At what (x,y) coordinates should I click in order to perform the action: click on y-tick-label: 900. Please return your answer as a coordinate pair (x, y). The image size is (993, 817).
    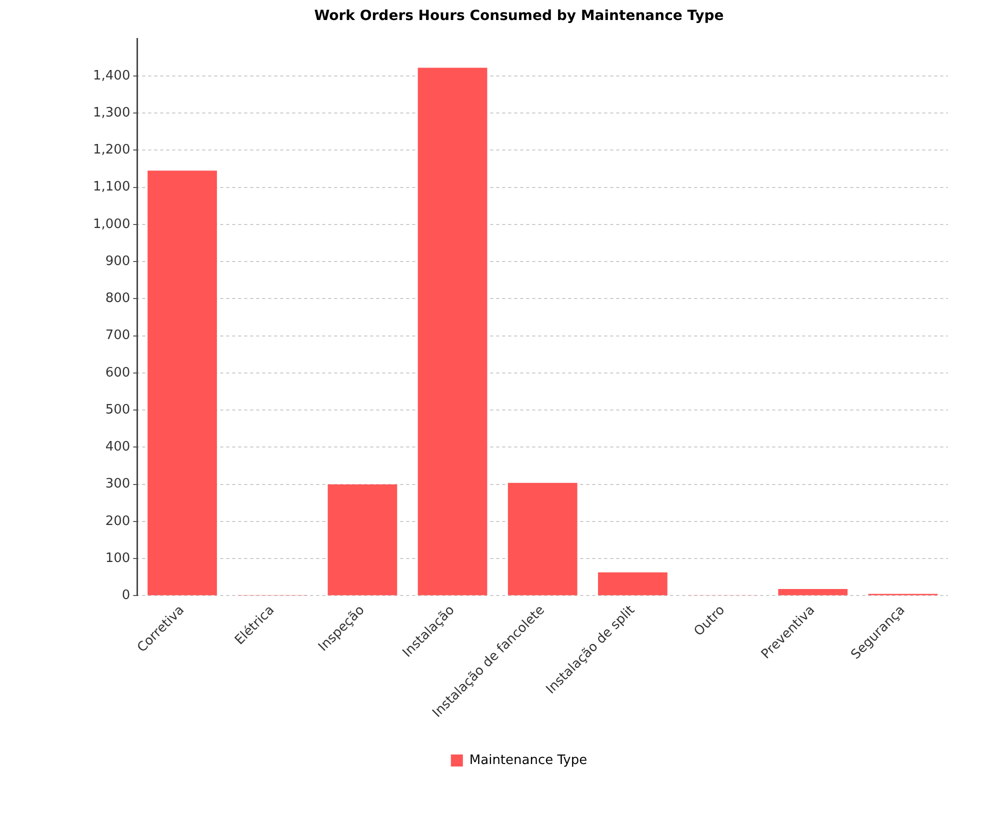
    Looking at the image, I should click on (117, 261).